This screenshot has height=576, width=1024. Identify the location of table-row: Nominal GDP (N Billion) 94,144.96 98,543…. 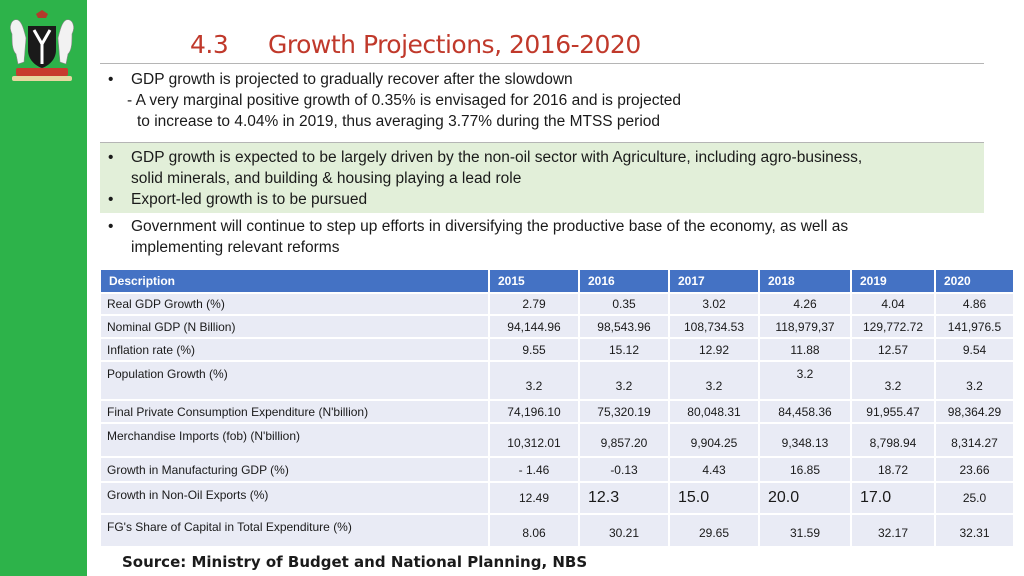
(557, 325).